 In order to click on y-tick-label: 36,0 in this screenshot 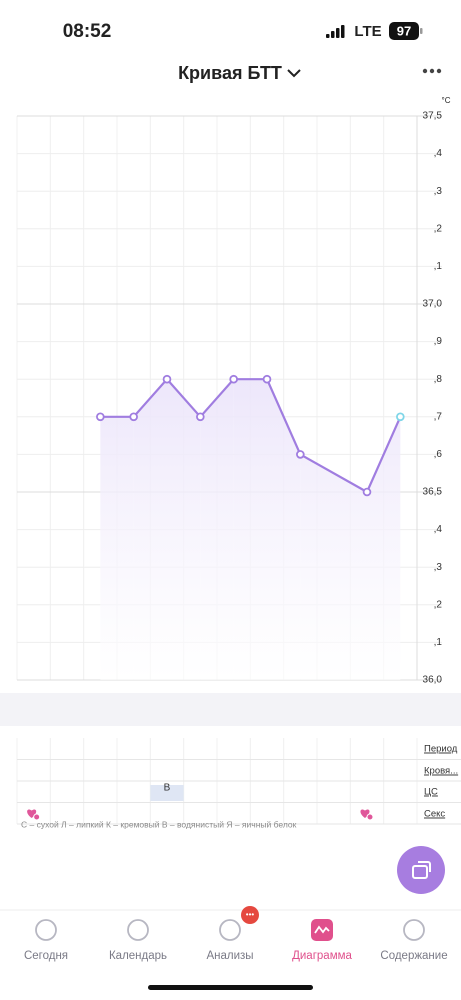, I will do `click(433, 680)`.